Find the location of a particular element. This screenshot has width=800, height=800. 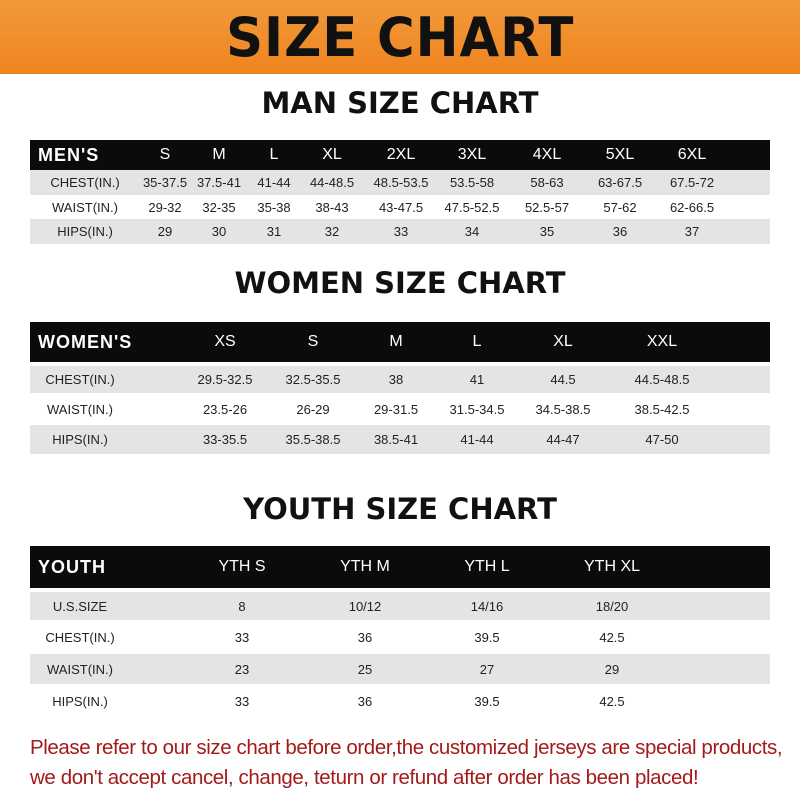

women-chart-title: WOMEN SIZE CHART is located at coordinates (400, 283).